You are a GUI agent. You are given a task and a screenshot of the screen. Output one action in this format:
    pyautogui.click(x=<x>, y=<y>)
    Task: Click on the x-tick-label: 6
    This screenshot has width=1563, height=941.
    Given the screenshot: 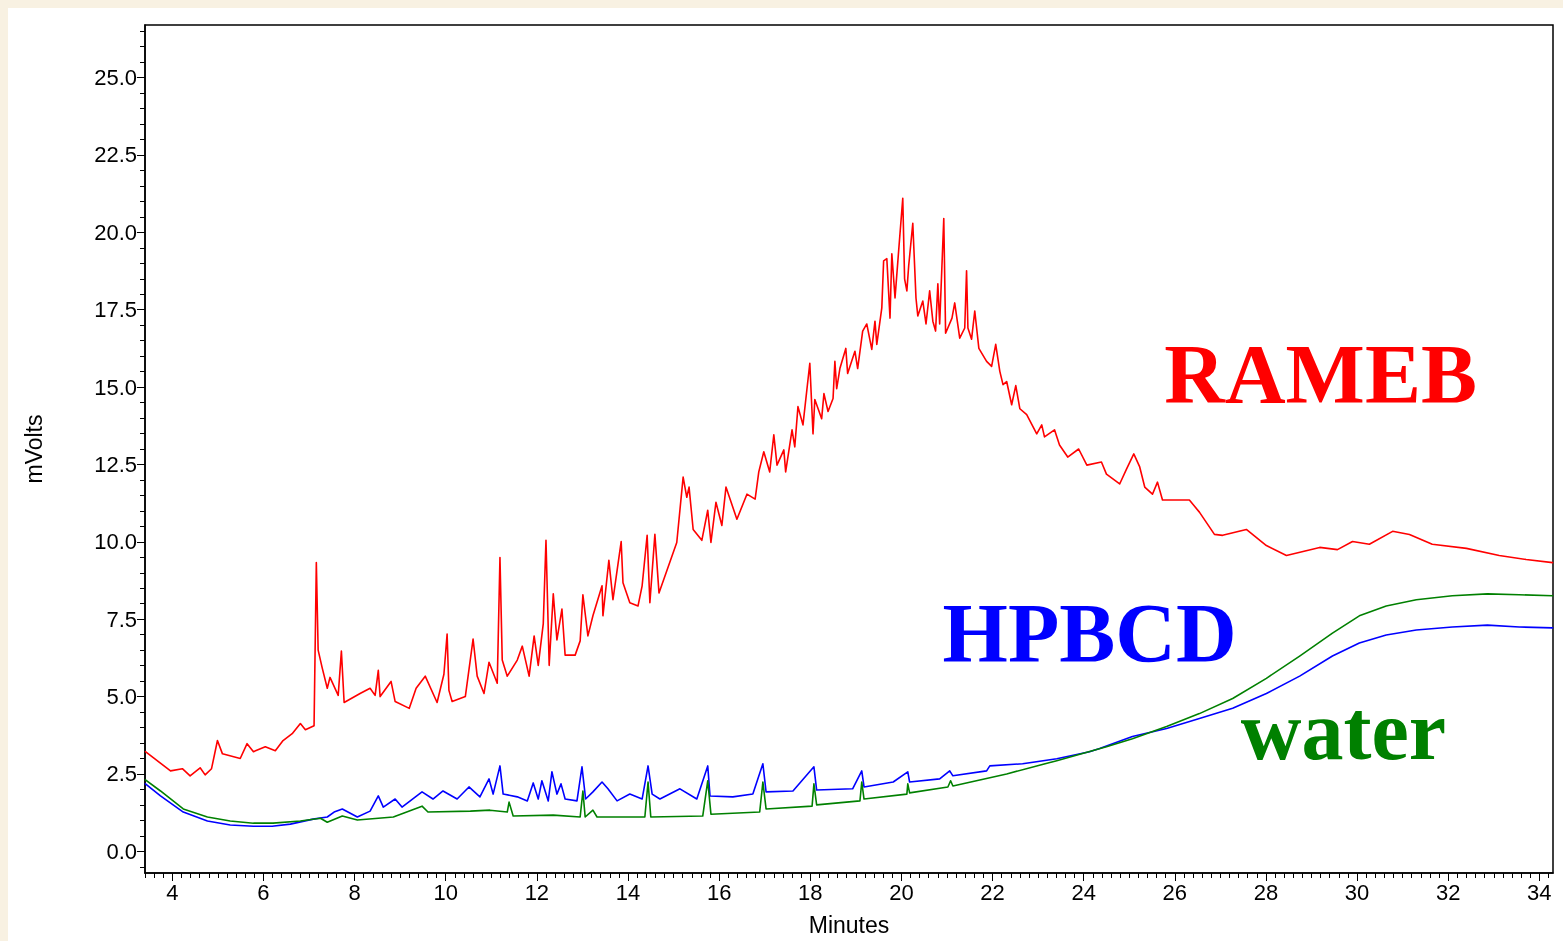 What is the action you would take?
    pyautogui.click(x=263, y=892)
    